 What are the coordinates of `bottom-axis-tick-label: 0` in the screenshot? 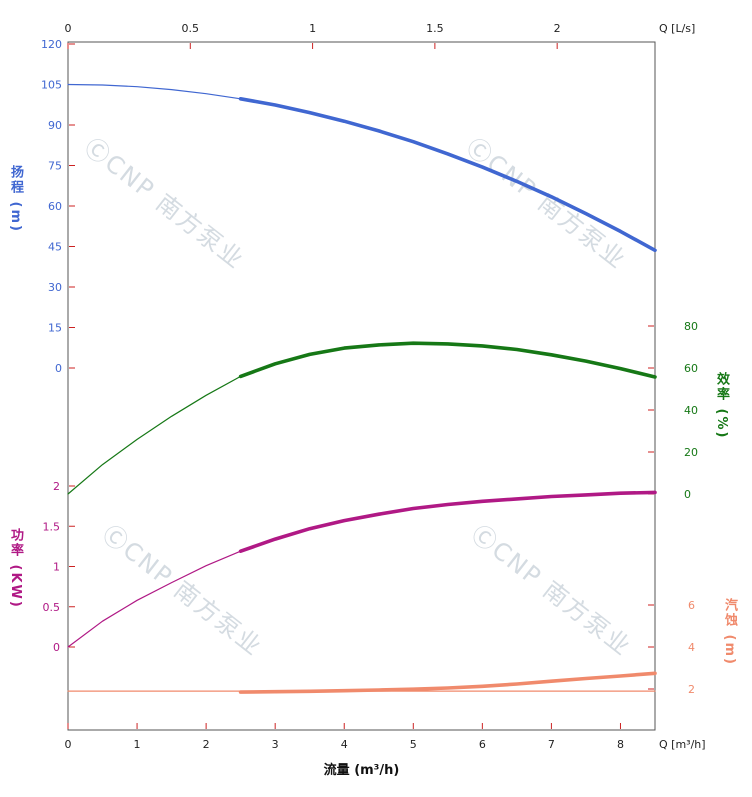 It's located at (68, 744).